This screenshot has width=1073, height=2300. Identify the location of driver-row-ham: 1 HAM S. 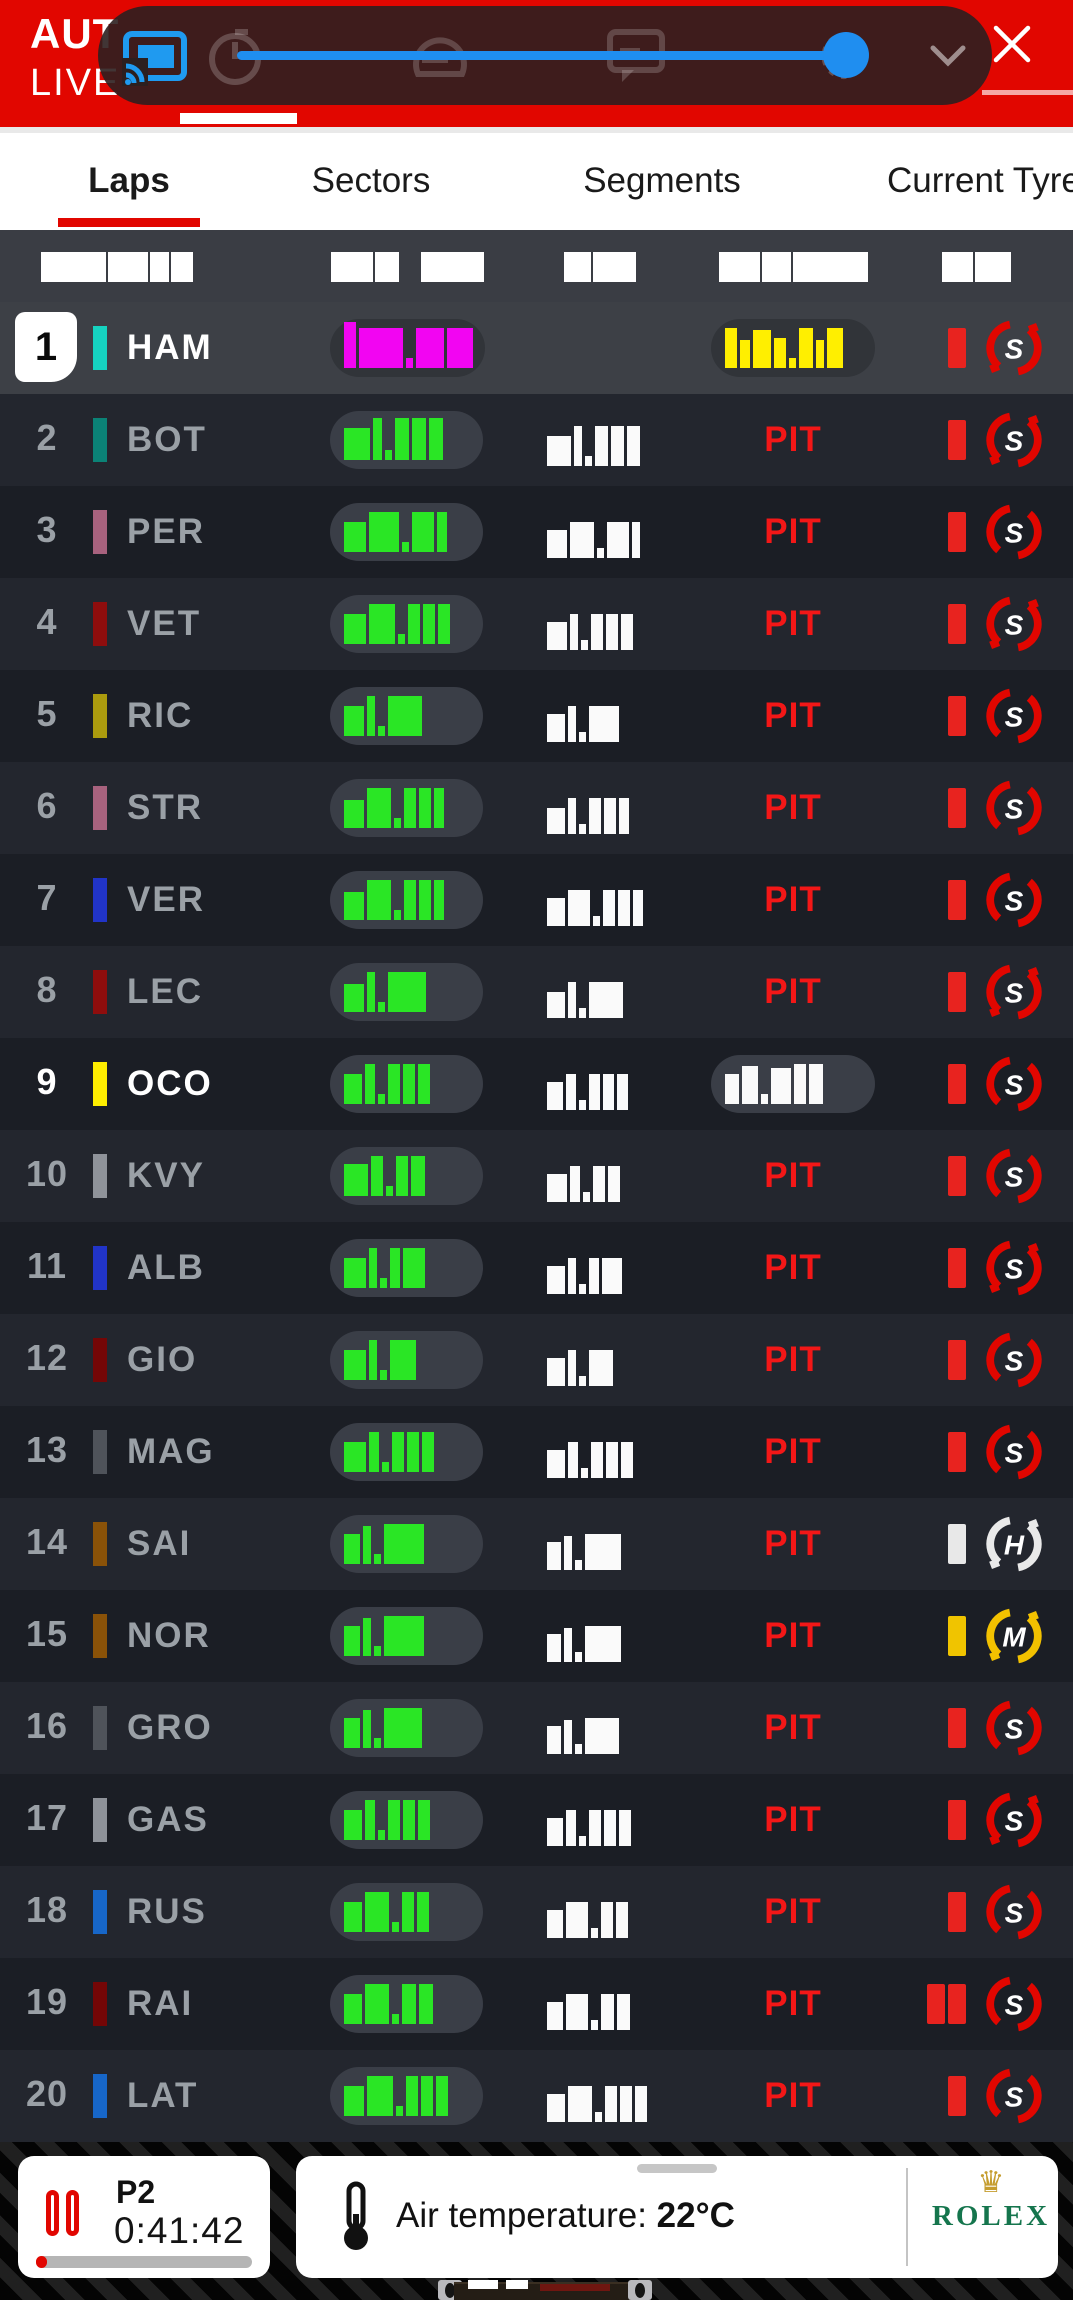
(536, 348).